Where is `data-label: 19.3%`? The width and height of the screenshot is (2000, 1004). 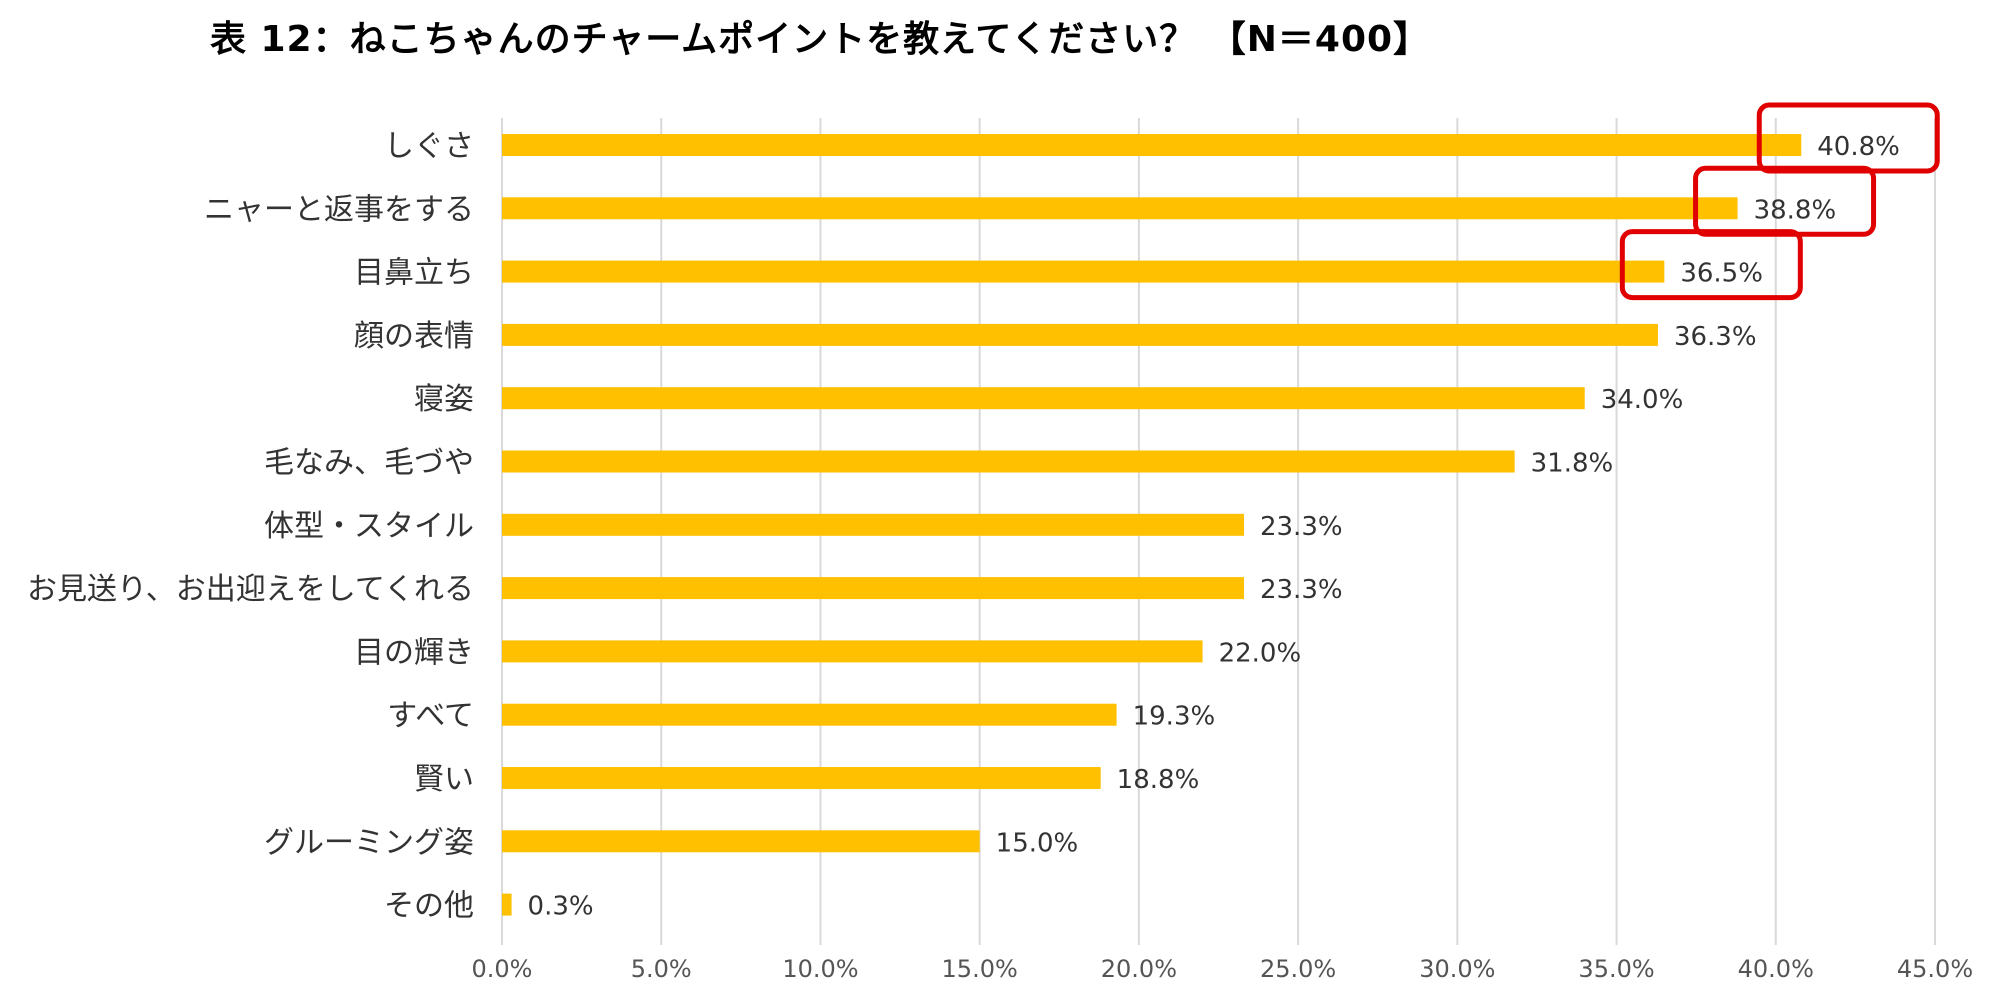
data-label: 19.3% is located at coordinates (1174, 717).